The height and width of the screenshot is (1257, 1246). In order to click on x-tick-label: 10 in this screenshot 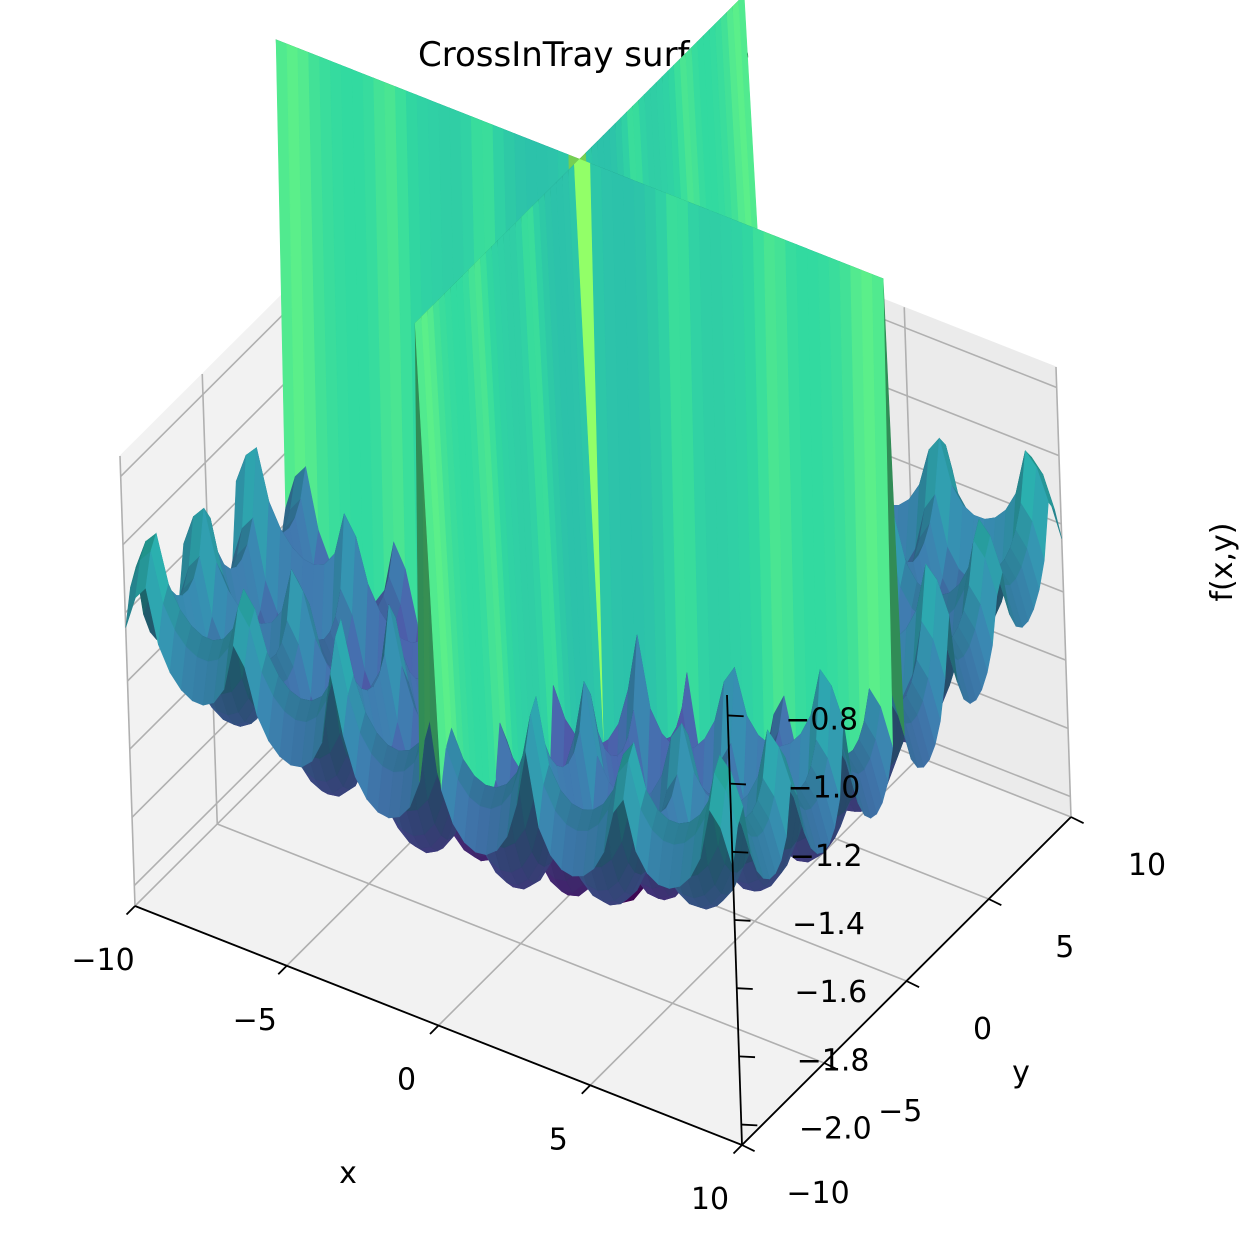, I will do `click(710, 1199)`.